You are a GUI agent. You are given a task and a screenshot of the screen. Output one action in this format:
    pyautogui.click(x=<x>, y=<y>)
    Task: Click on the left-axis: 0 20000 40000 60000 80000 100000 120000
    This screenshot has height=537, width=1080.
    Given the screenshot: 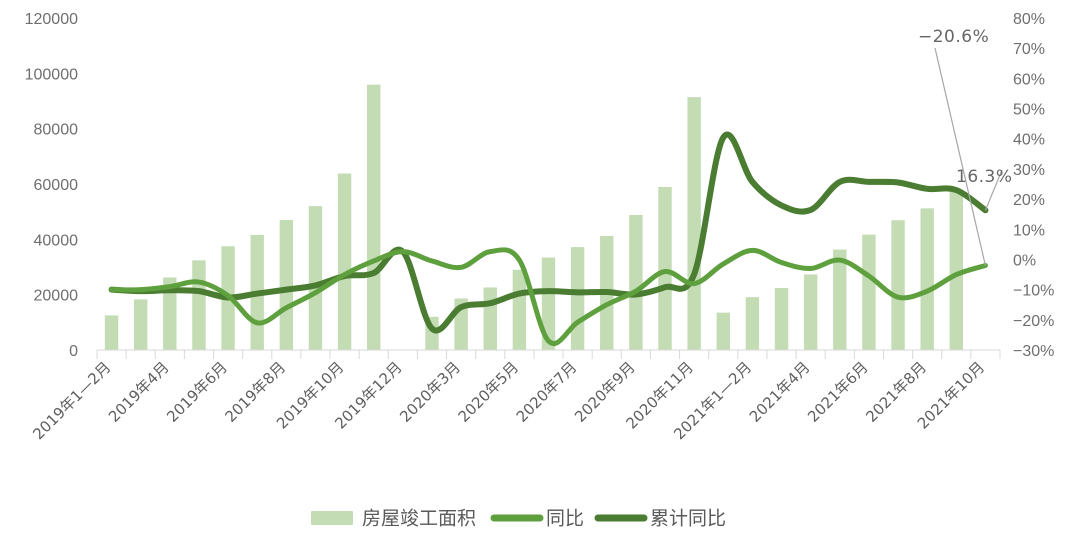 What is the action you would take?
    pyautogui.click(x=51, y=185)
    